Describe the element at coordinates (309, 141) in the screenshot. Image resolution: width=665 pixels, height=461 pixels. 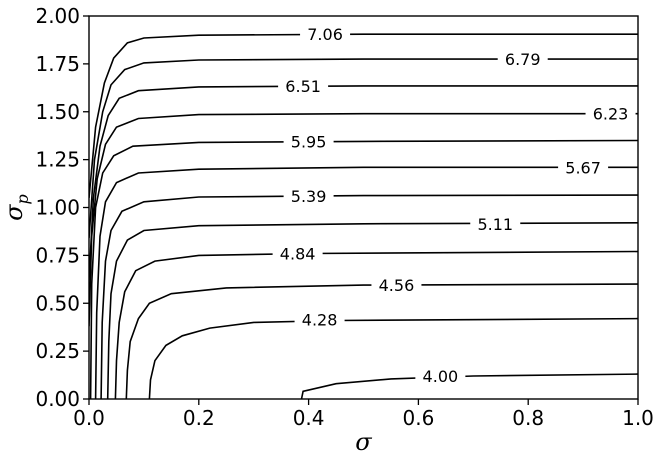
I see `contour-label: 5.95` at that location.